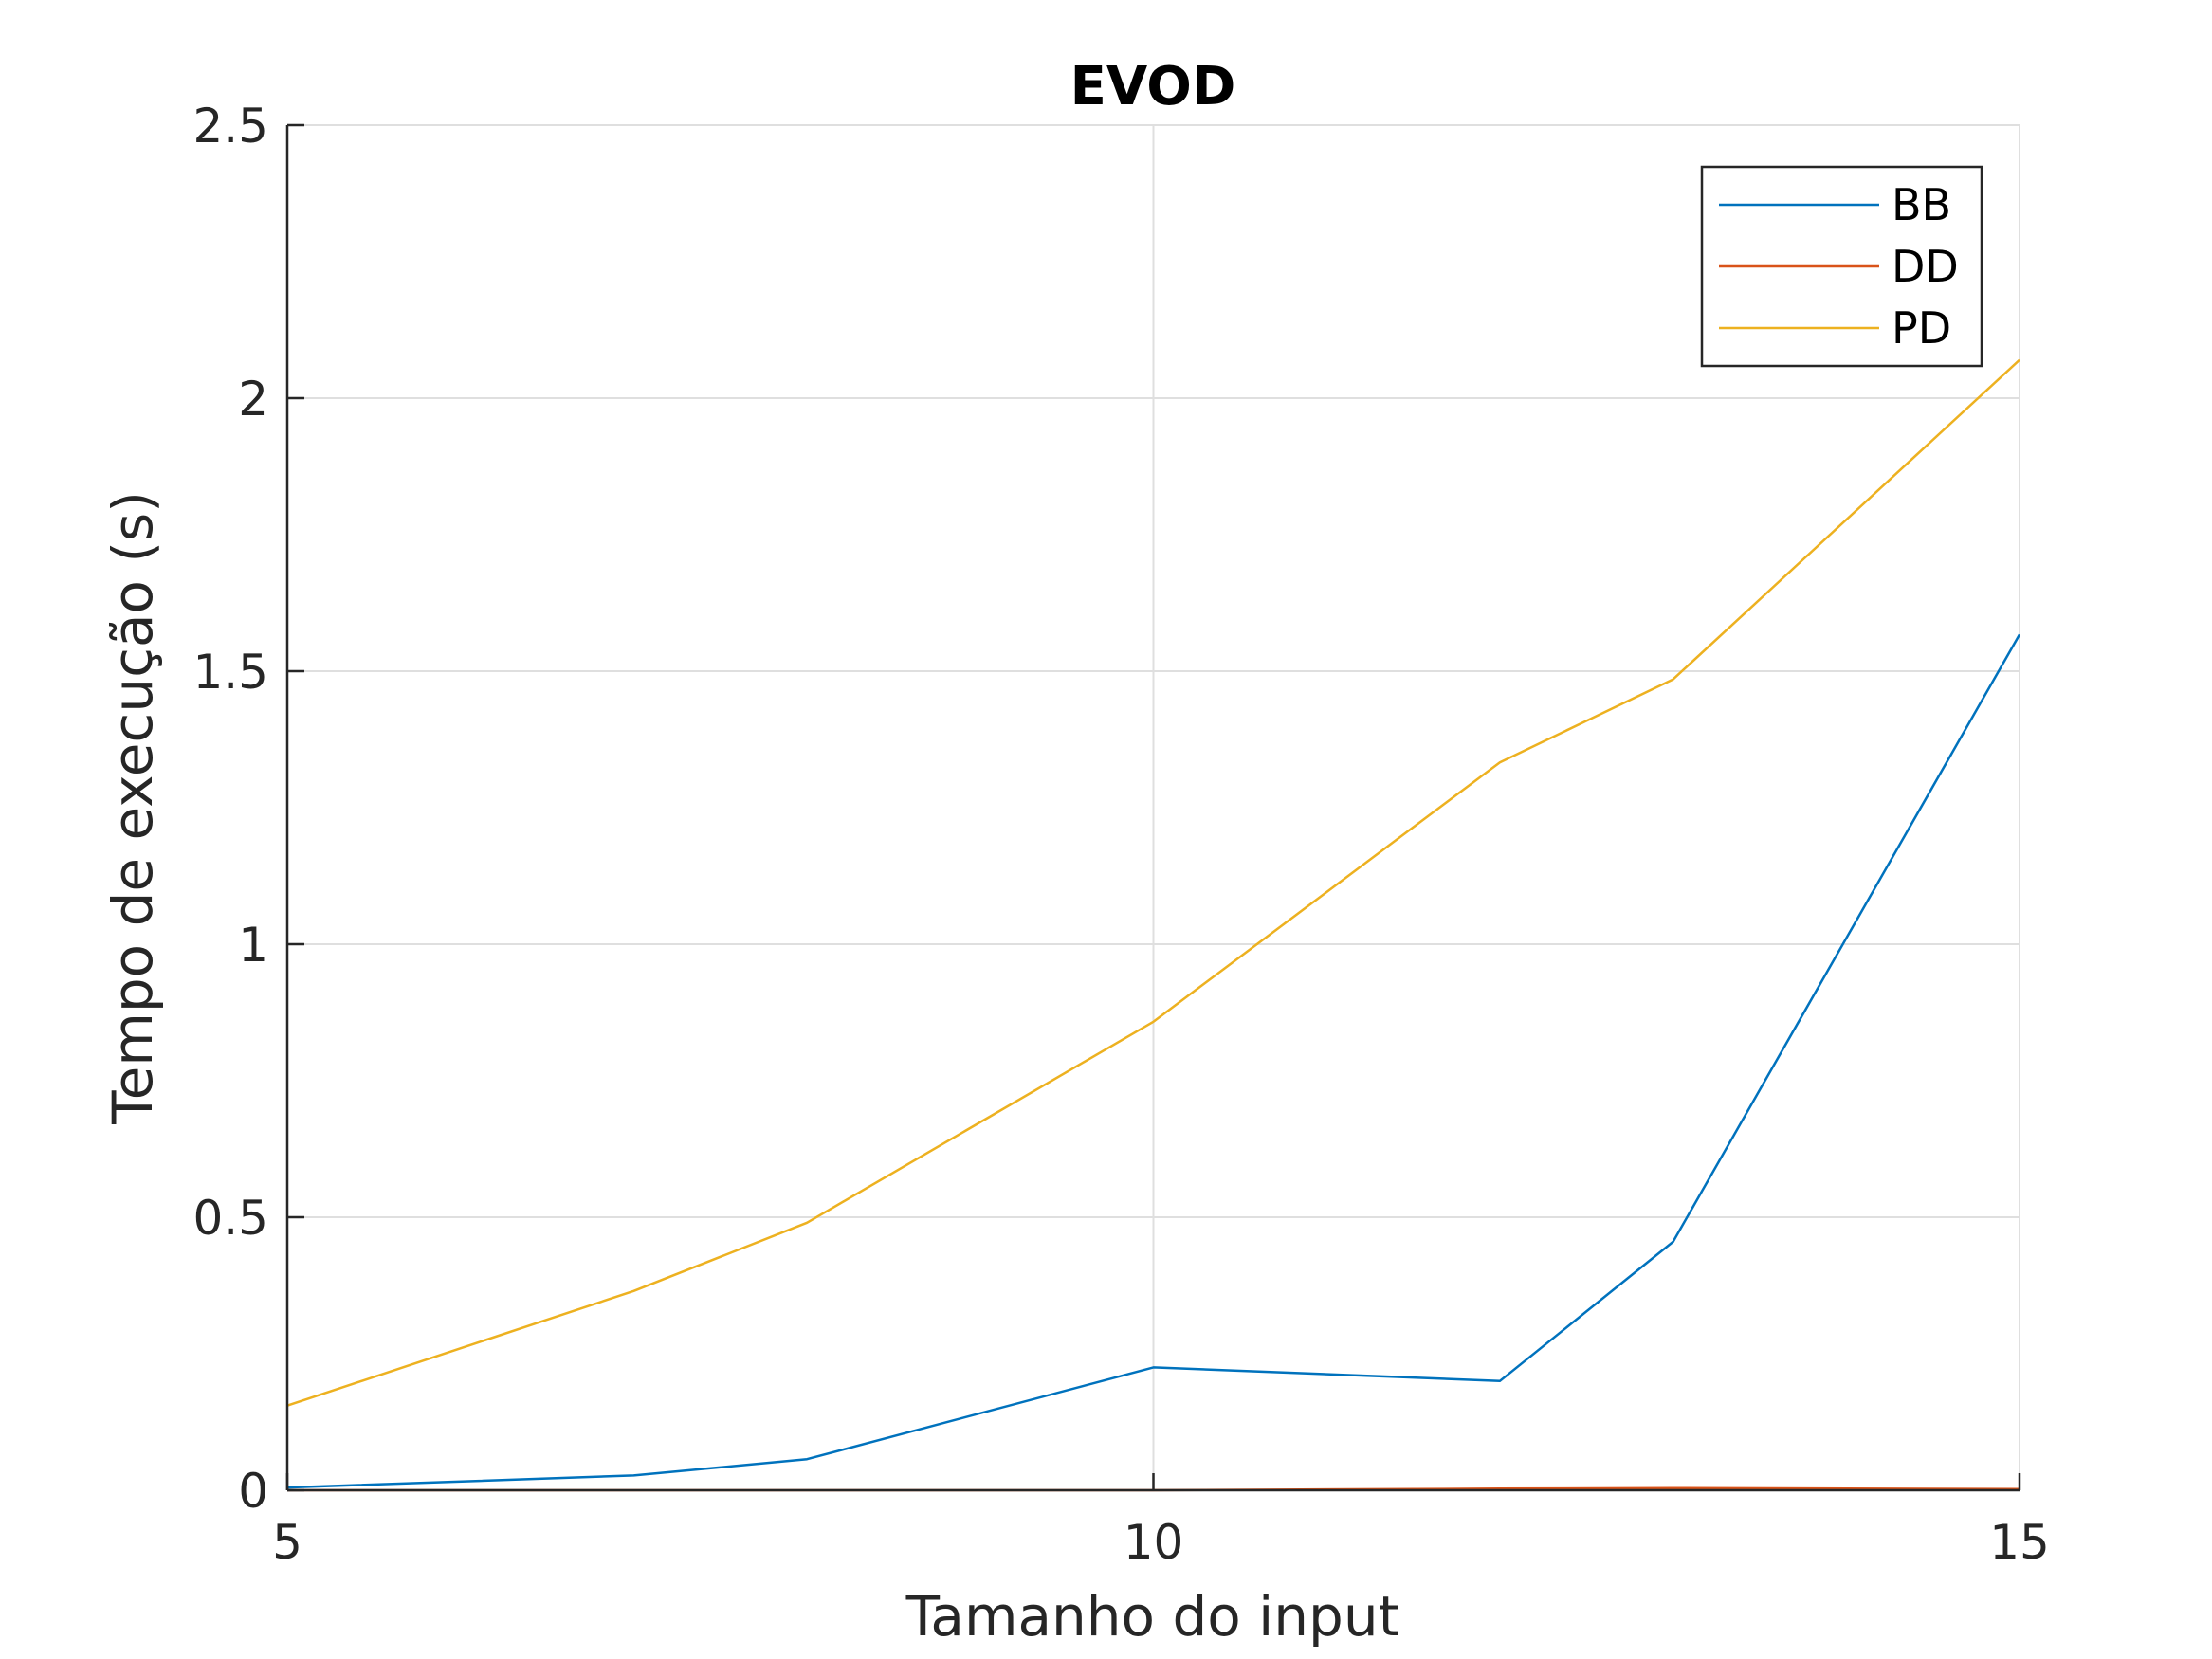 This screenshot has height=1659, width=2212. I want to click on legend-item-pd: PD, so click(1835, 328).